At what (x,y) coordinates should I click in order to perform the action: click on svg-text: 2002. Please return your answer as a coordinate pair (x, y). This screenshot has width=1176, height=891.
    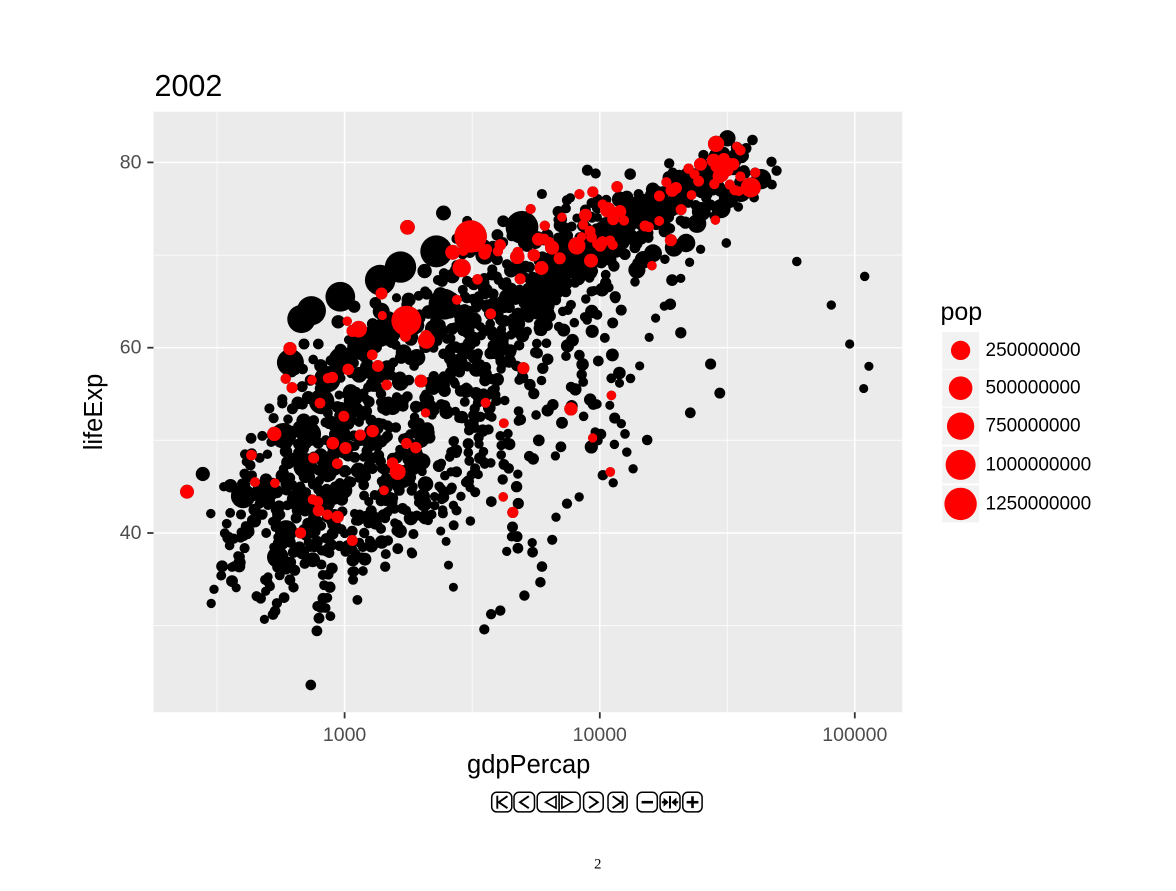
    Looking at the image, I should click on (189, 86).